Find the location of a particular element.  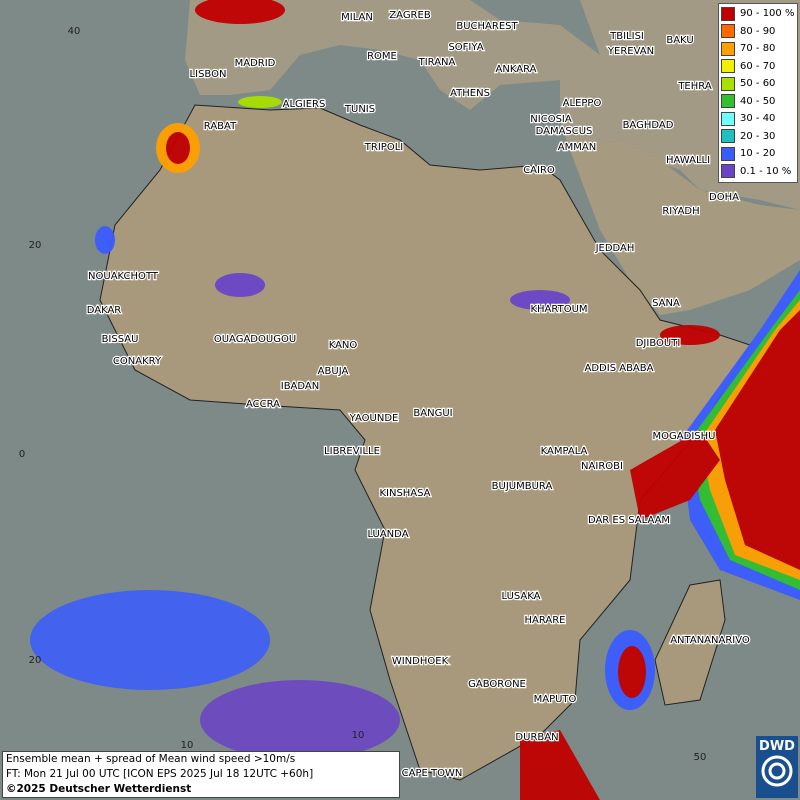

city-label: TEHRA is located at coordinates (694, 86).